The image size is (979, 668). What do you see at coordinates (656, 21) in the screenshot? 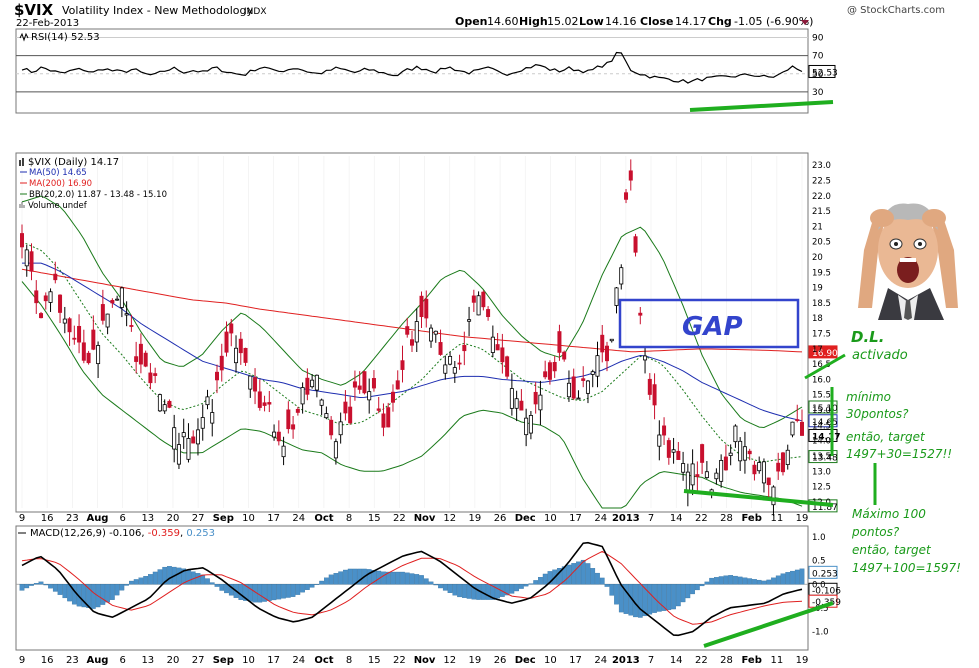
I see `close-label: Close` at bounding box center [656, 21].